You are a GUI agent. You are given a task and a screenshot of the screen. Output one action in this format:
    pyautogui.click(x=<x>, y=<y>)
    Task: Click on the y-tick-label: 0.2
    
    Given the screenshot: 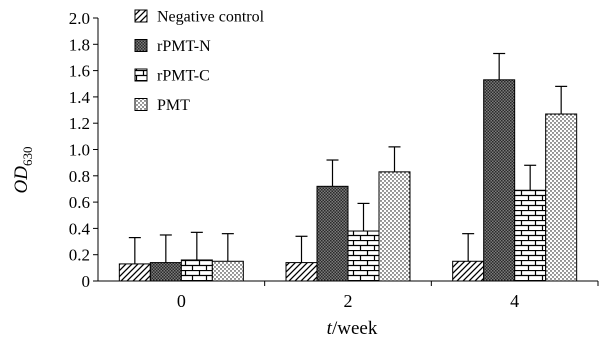 What is the action you would take?
    pyautogui.click(x=79, y=255)
    